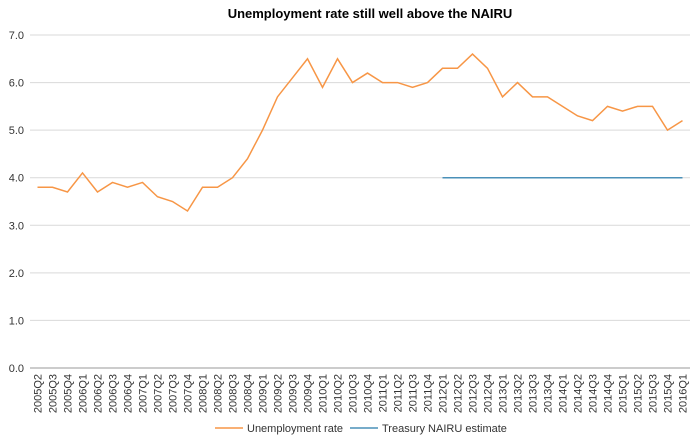 This screenshot has width=700, height=443. Describe the element at coordinates (504, 393) in the screenshot. I see `x-tick-label: 2013Q1` at that location.